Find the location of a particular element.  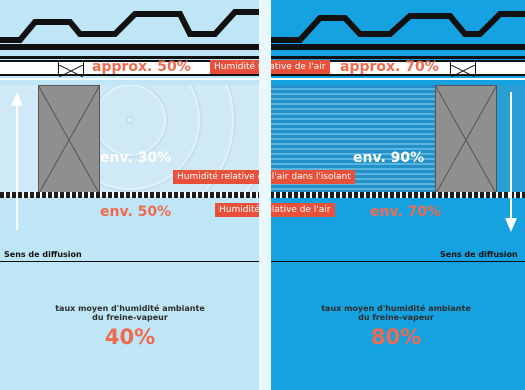

center-divider is located at coordinates (265, 195).